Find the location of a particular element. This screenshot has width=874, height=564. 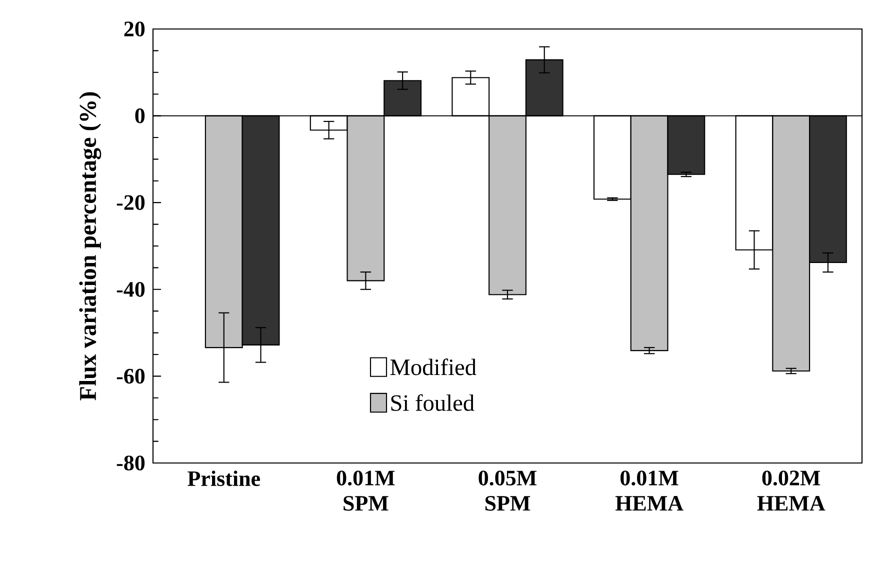

y-tick-label: -40 is located at coordinates (130, 289).